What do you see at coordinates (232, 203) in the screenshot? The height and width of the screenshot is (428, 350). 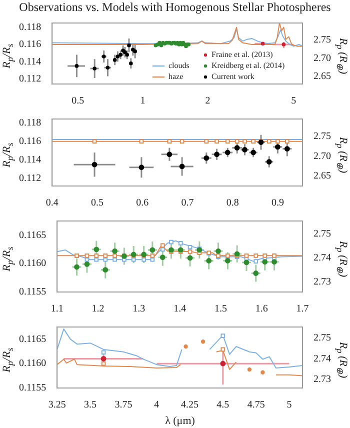 I see `x-tick-label: 0.8` at bounding box center [232, 203].